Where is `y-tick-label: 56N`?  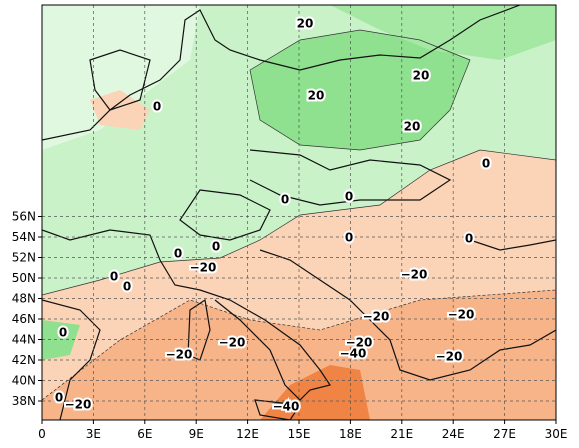 y-tick-label: 56N is located at coordinates (24, 217).